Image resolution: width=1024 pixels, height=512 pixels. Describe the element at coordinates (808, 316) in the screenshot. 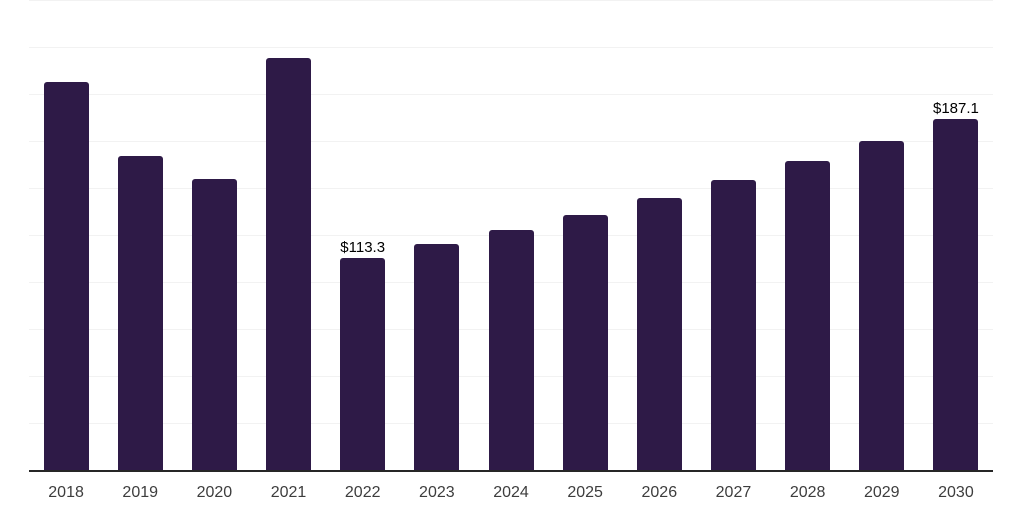

I see `bar-2028` at that location.